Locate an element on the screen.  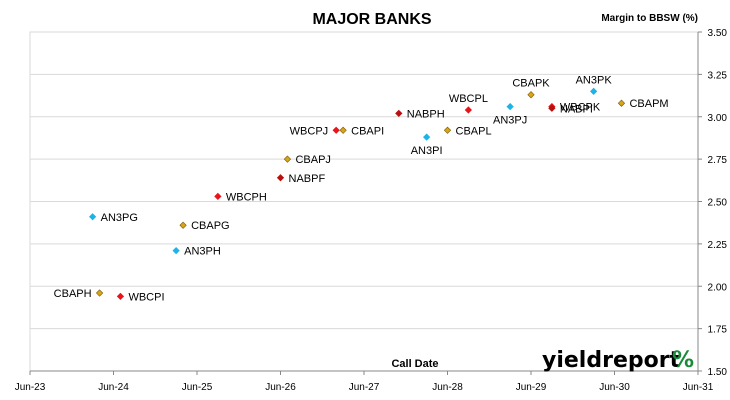
x-tick-label: Jun-30 is located at coordinates (614, 387).